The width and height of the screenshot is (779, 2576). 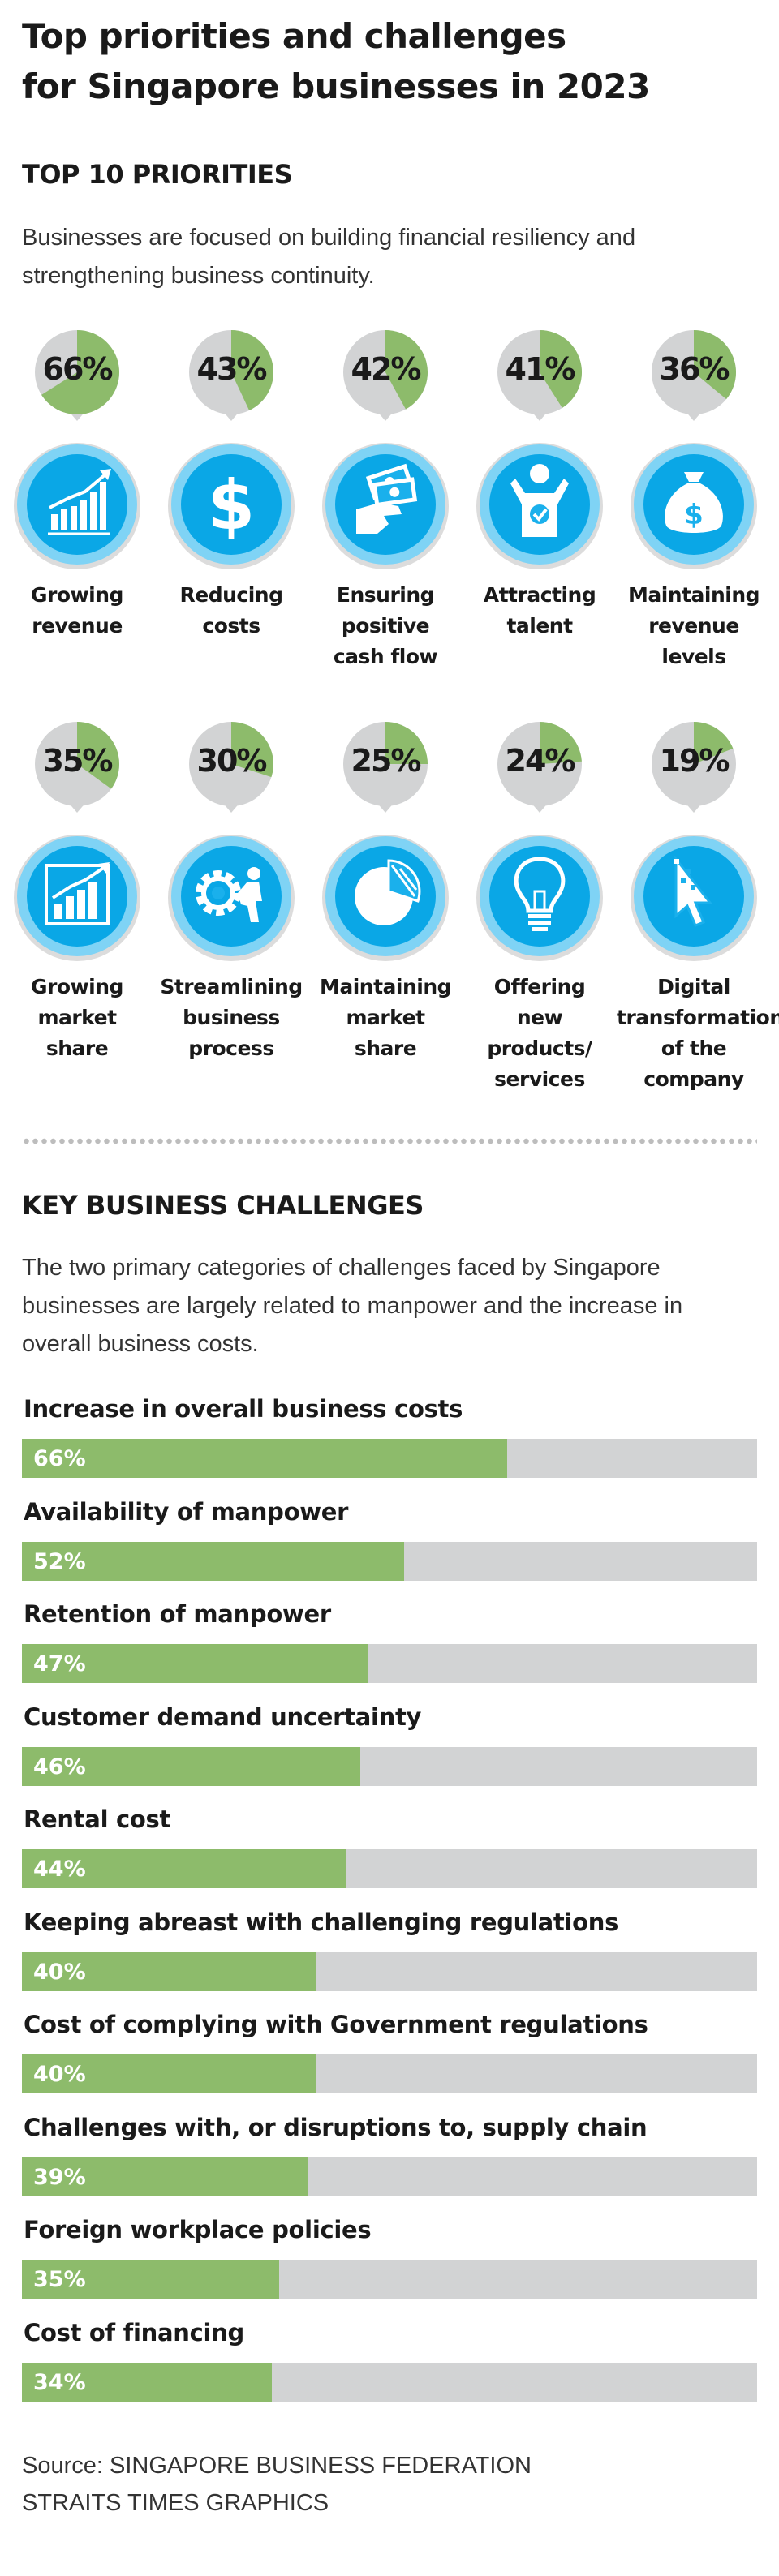 I want to click on bar-value-label: 34%, so click(x=59, y=2382).